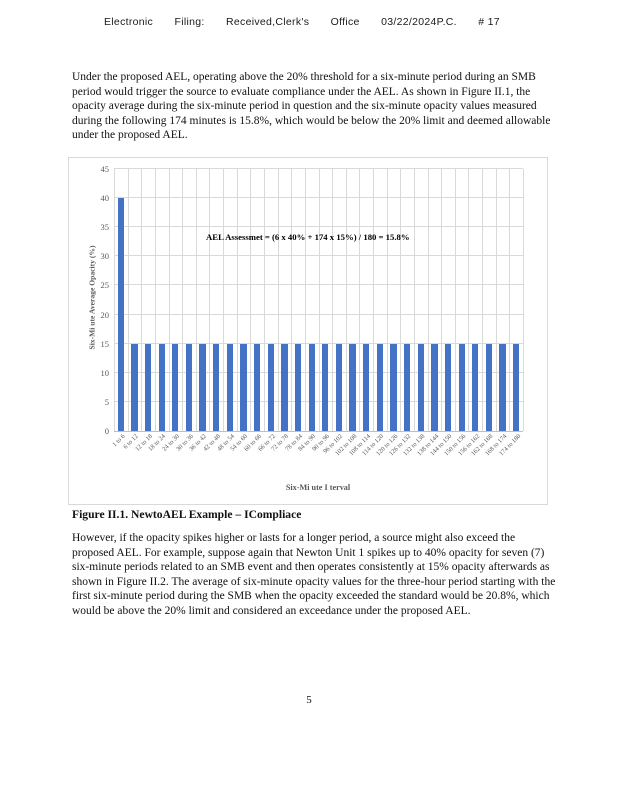  What do you see at coordinates (129, 22) in the screenshot?
I see `header-segment: Electronic` at bounding box center [129, 22].